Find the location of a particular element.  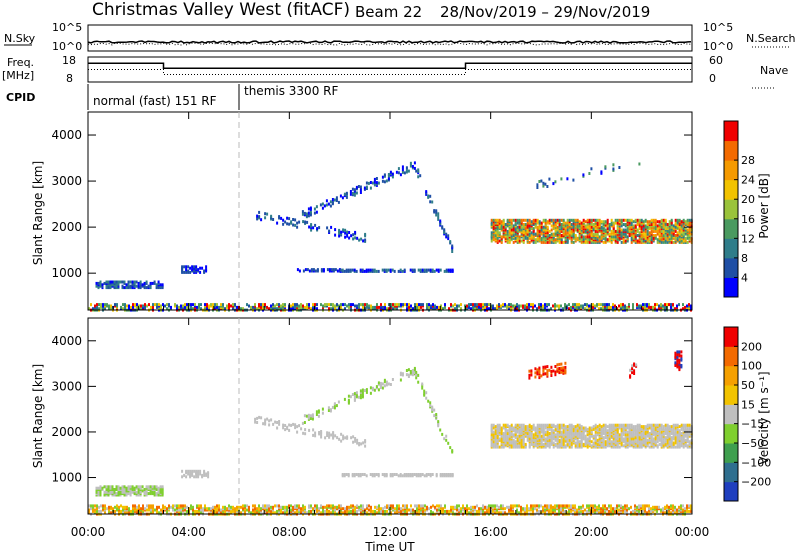

colorbar-tick-label: 24 is located at coordinates (748, 180).